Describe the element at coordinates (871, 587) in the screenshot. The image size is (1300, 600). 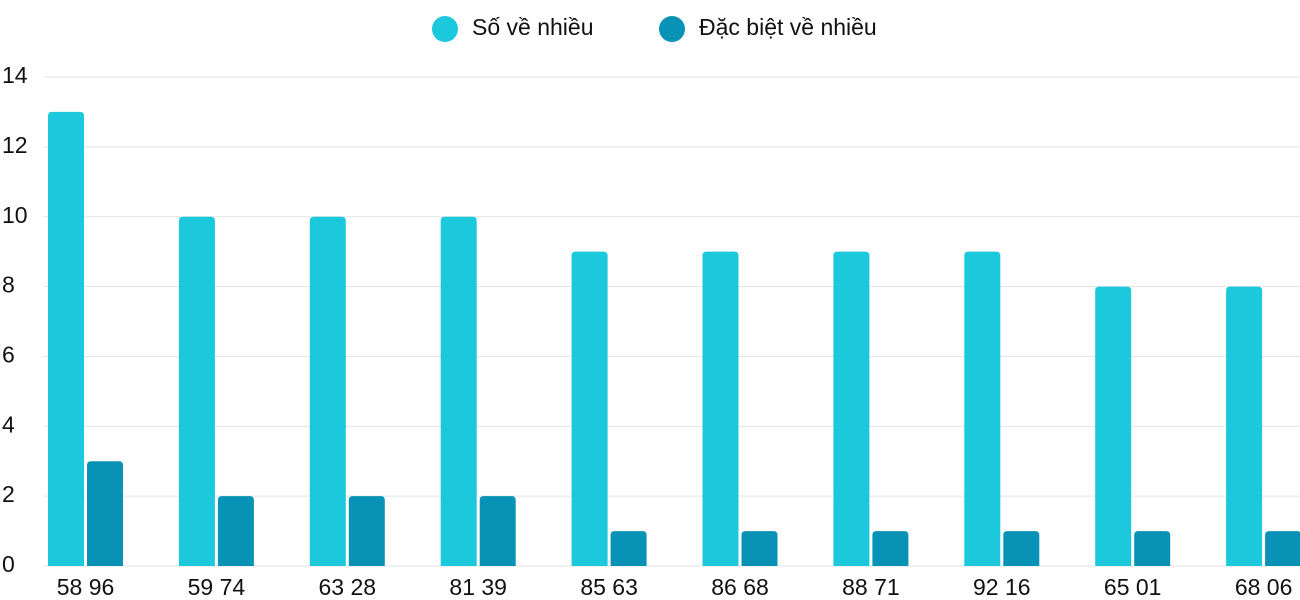
I see `x-tick-label: 88 71` at that location.